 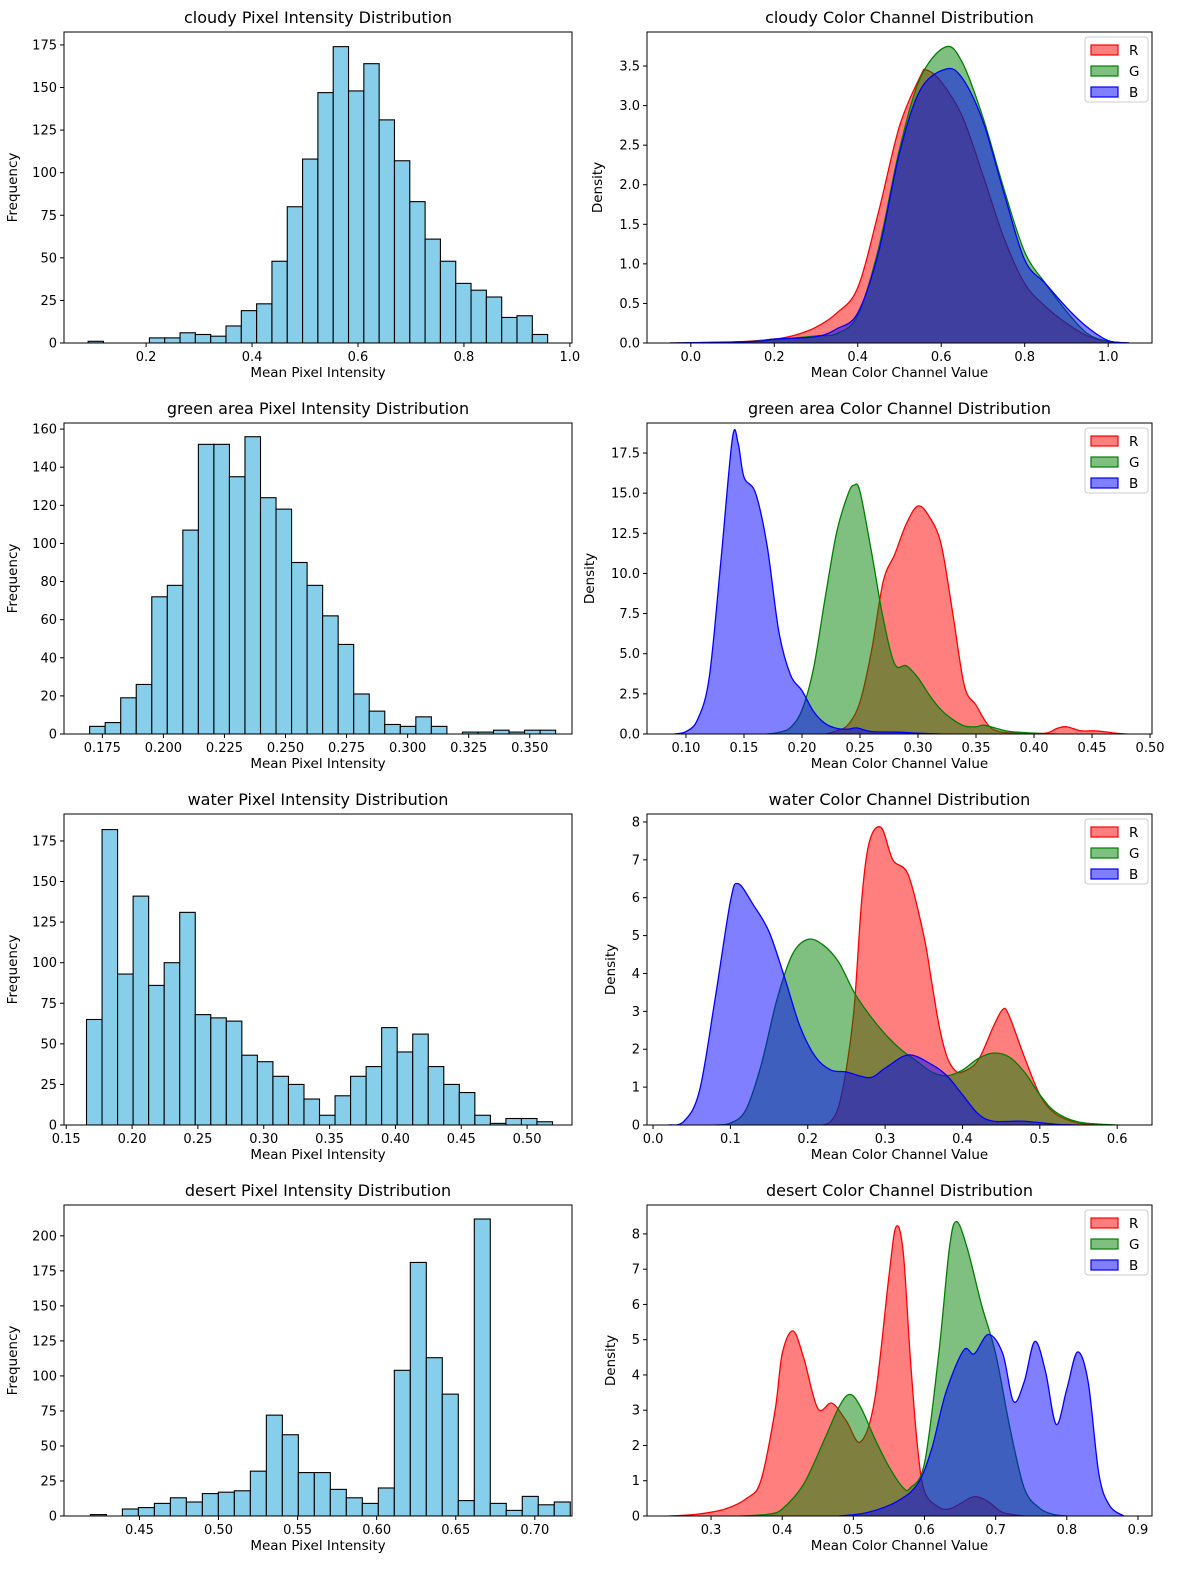 I want to click on x-tick-label: 0.70, so click(x=534, y=1530).